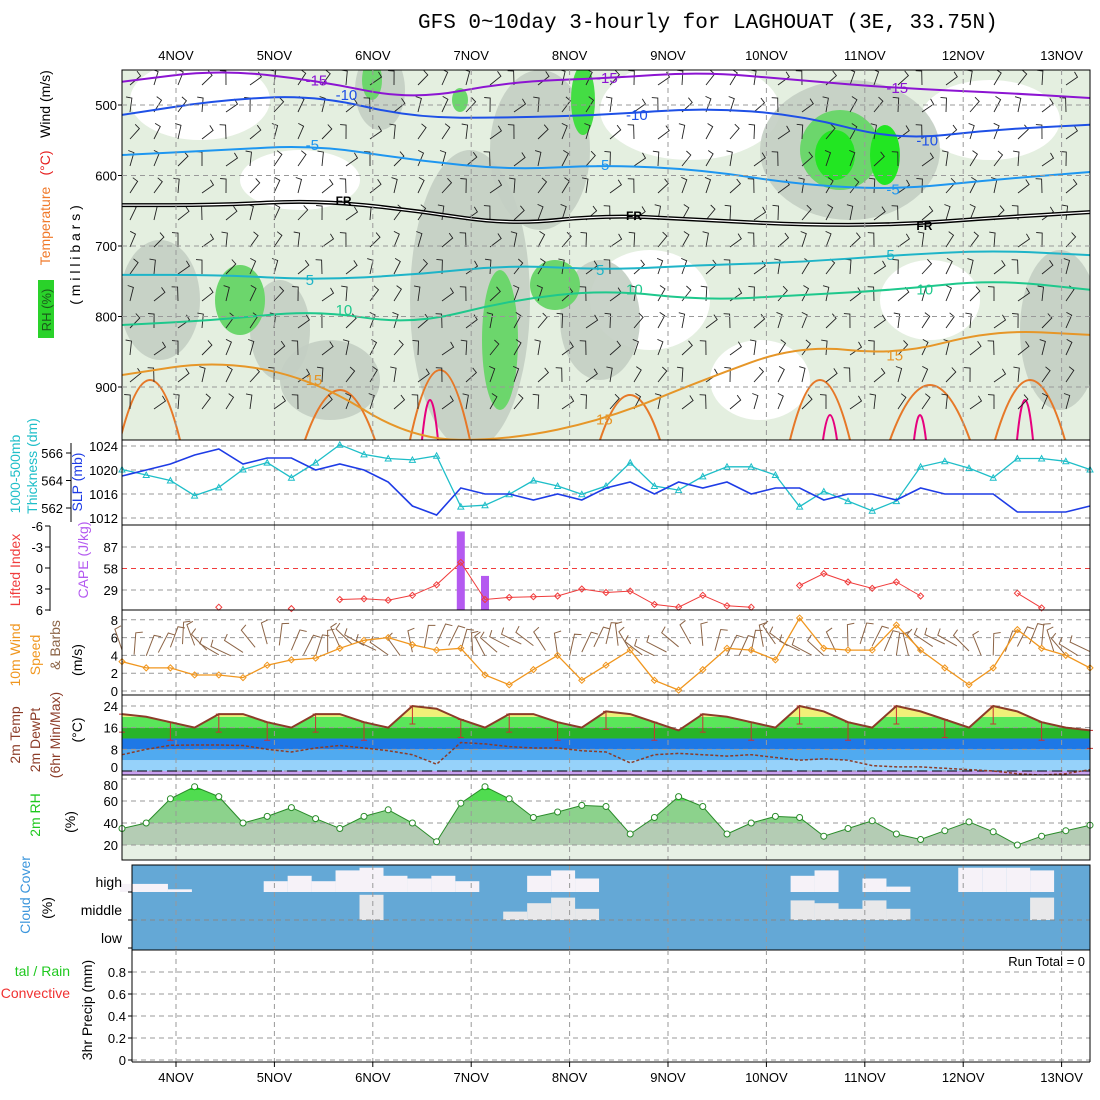 The width and height of the screenshot is (1100, 1100). Describe the element at coordinates (35, 815) in the screenshot. I see `rh-axis-label: 2m RH` at that location.